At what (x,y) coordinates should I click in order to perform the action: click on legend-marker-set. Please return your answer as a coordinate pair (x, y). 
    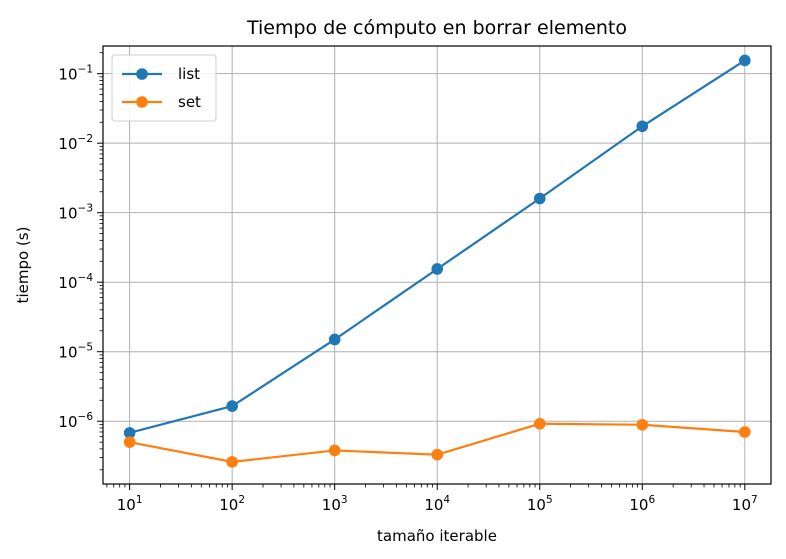
    Looking at the image, I should click on (142, 102).